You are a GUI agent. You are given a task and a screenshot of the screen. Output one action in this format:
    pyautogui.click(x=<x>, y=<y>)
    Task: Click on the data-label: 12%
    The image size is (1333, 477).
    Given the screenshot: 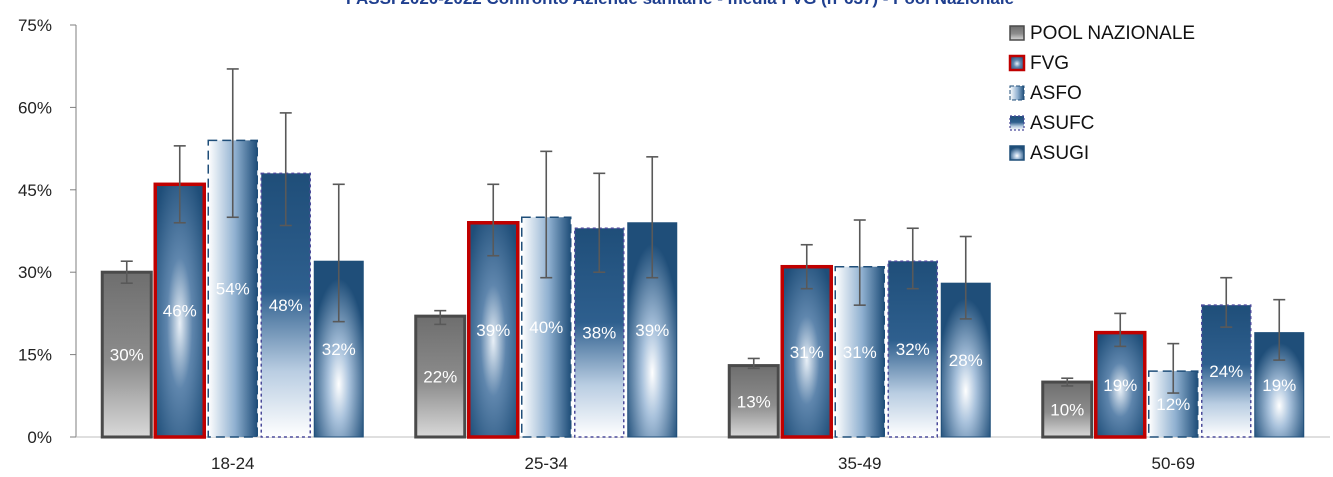 What is the action you would take?
    pyautogui.click(x=1173, y=404)
    